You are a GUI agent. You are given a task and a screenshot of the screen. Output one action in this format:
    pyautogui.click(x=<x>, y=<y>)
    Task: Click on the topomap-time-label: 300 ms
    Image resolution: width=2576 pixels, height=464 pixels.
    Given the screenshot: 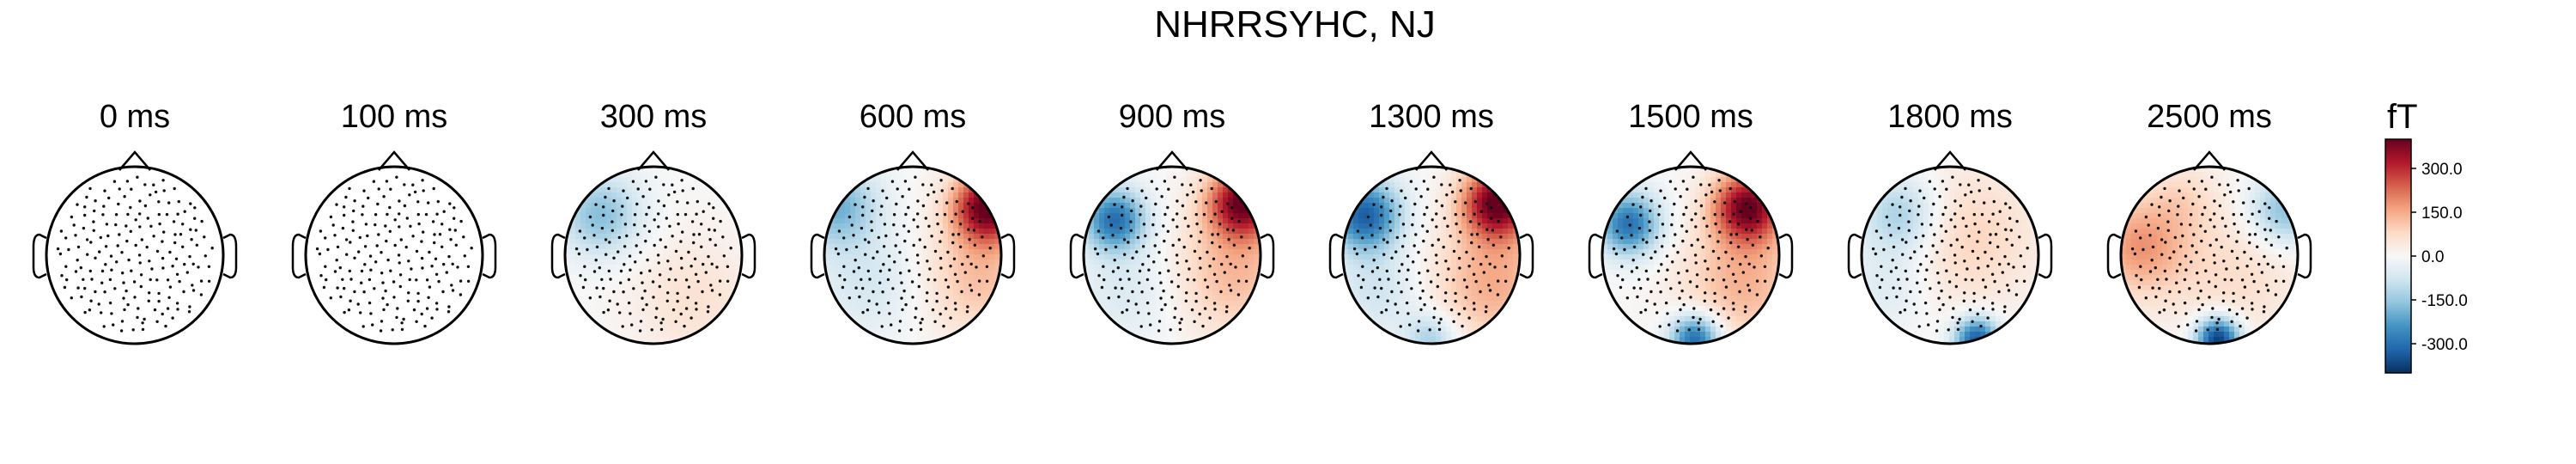 What is the action you would take?
    pyautogui.click(x=654, y=117)
    